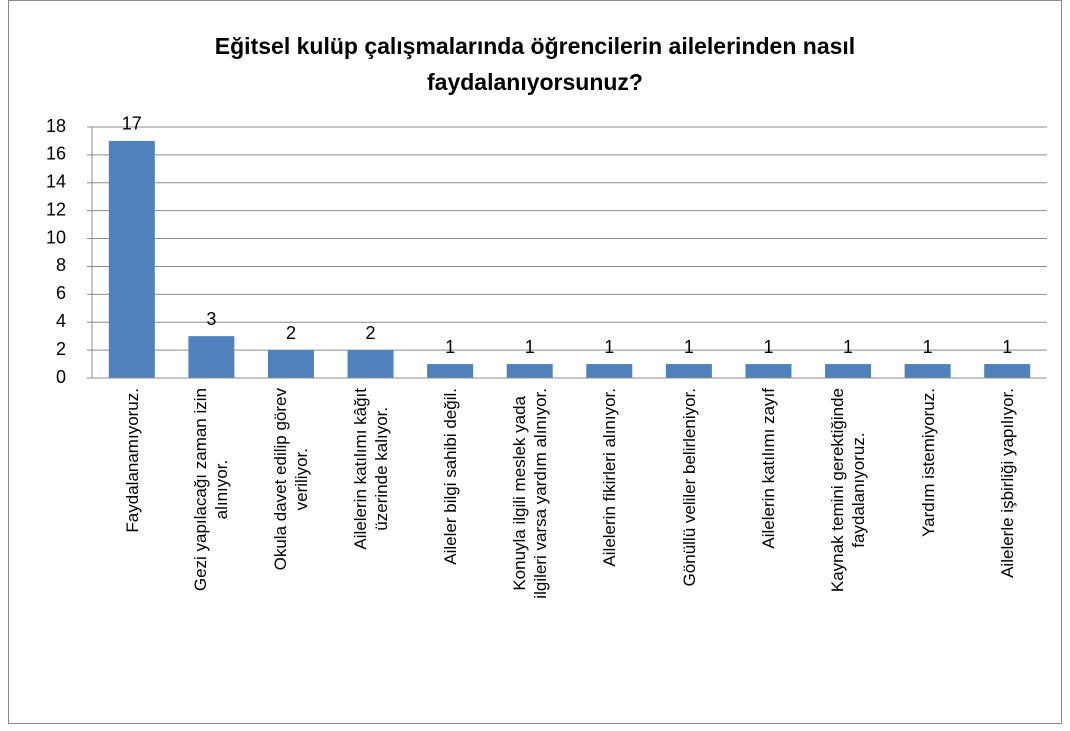  Describe the element at coordinates (450, 476) in the screenshot. I see `category-text: Aileler bilgi sahibi değil.` at that location.